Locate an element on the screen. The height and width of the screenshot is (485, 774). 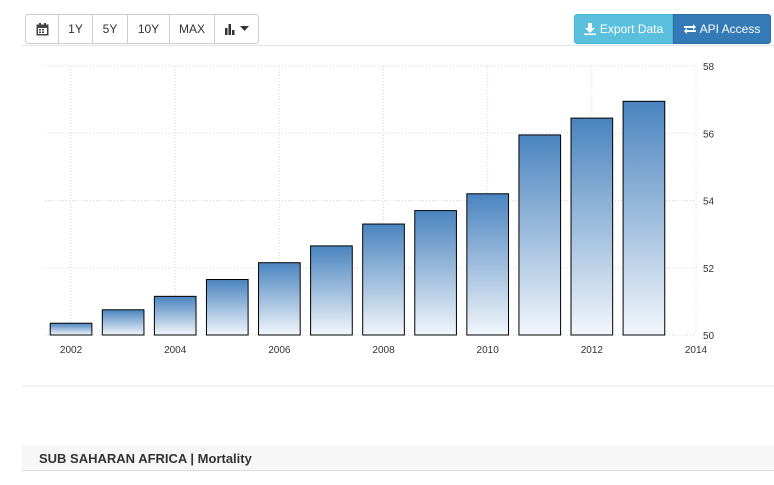
chart-bottom-divider is located at coordinates (398, 386).